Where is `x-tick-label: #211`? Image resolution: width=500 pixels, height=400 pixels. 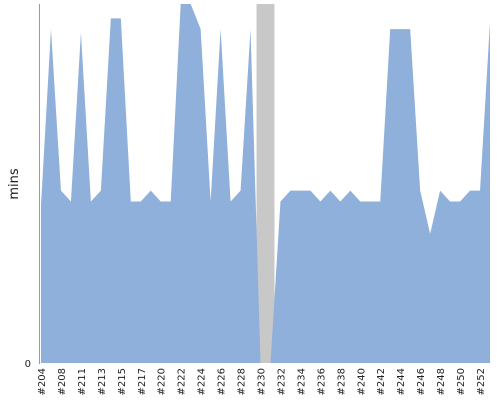
x-tick-label: #211 is located at coordinates (82, 381).